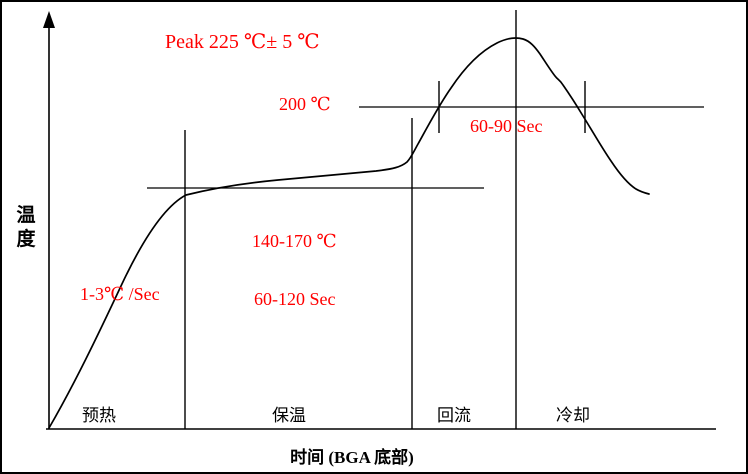  I want to click on peak-annotation: Peak 225 ℃± 5 ℃, so click(242, 42).